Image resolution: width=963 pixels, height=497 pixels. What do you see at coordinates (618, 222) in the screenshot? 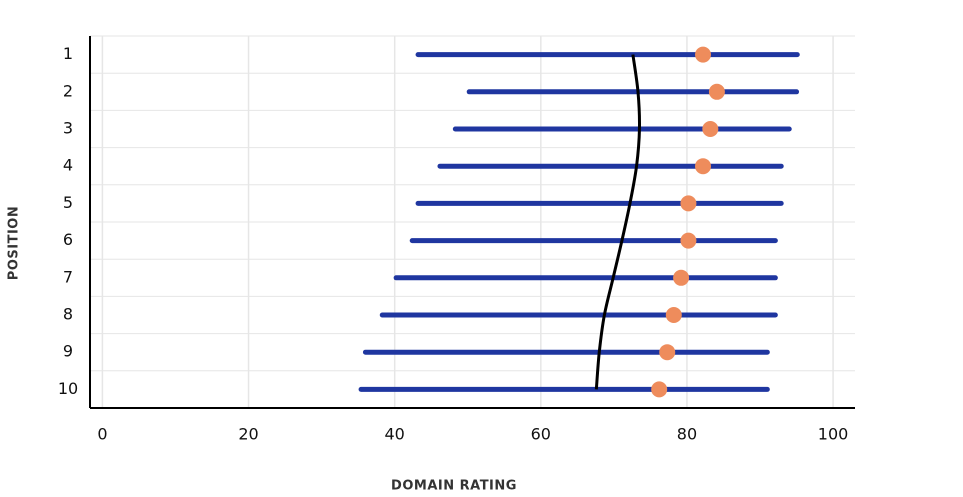
I see `trend-line` at bounding box center [618, 222].